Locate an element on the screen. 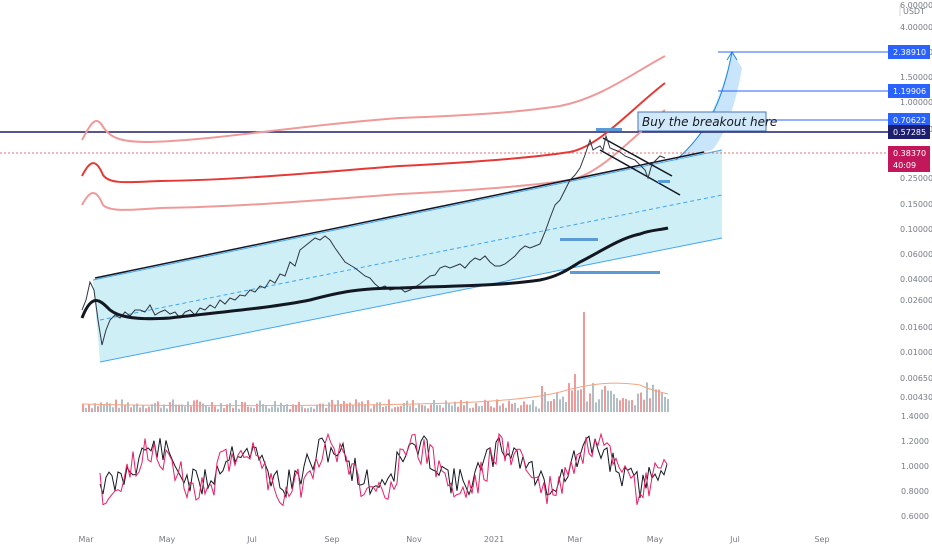 This screenshot has width=932, height=550. oscillator-axis-tick: 1.4000 is located at coordinates (915, 416).